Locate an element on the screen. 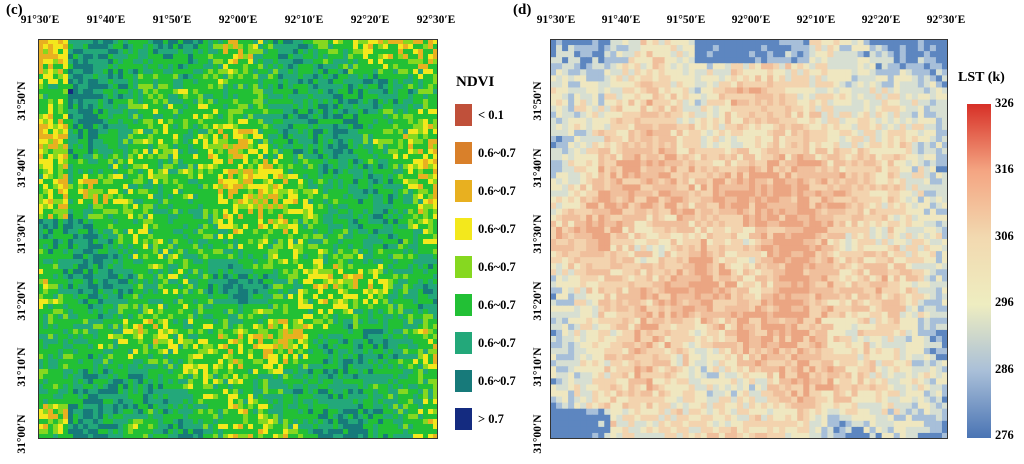  lst-colorbar-tick: 286 is located at coordinates (1004, 369).